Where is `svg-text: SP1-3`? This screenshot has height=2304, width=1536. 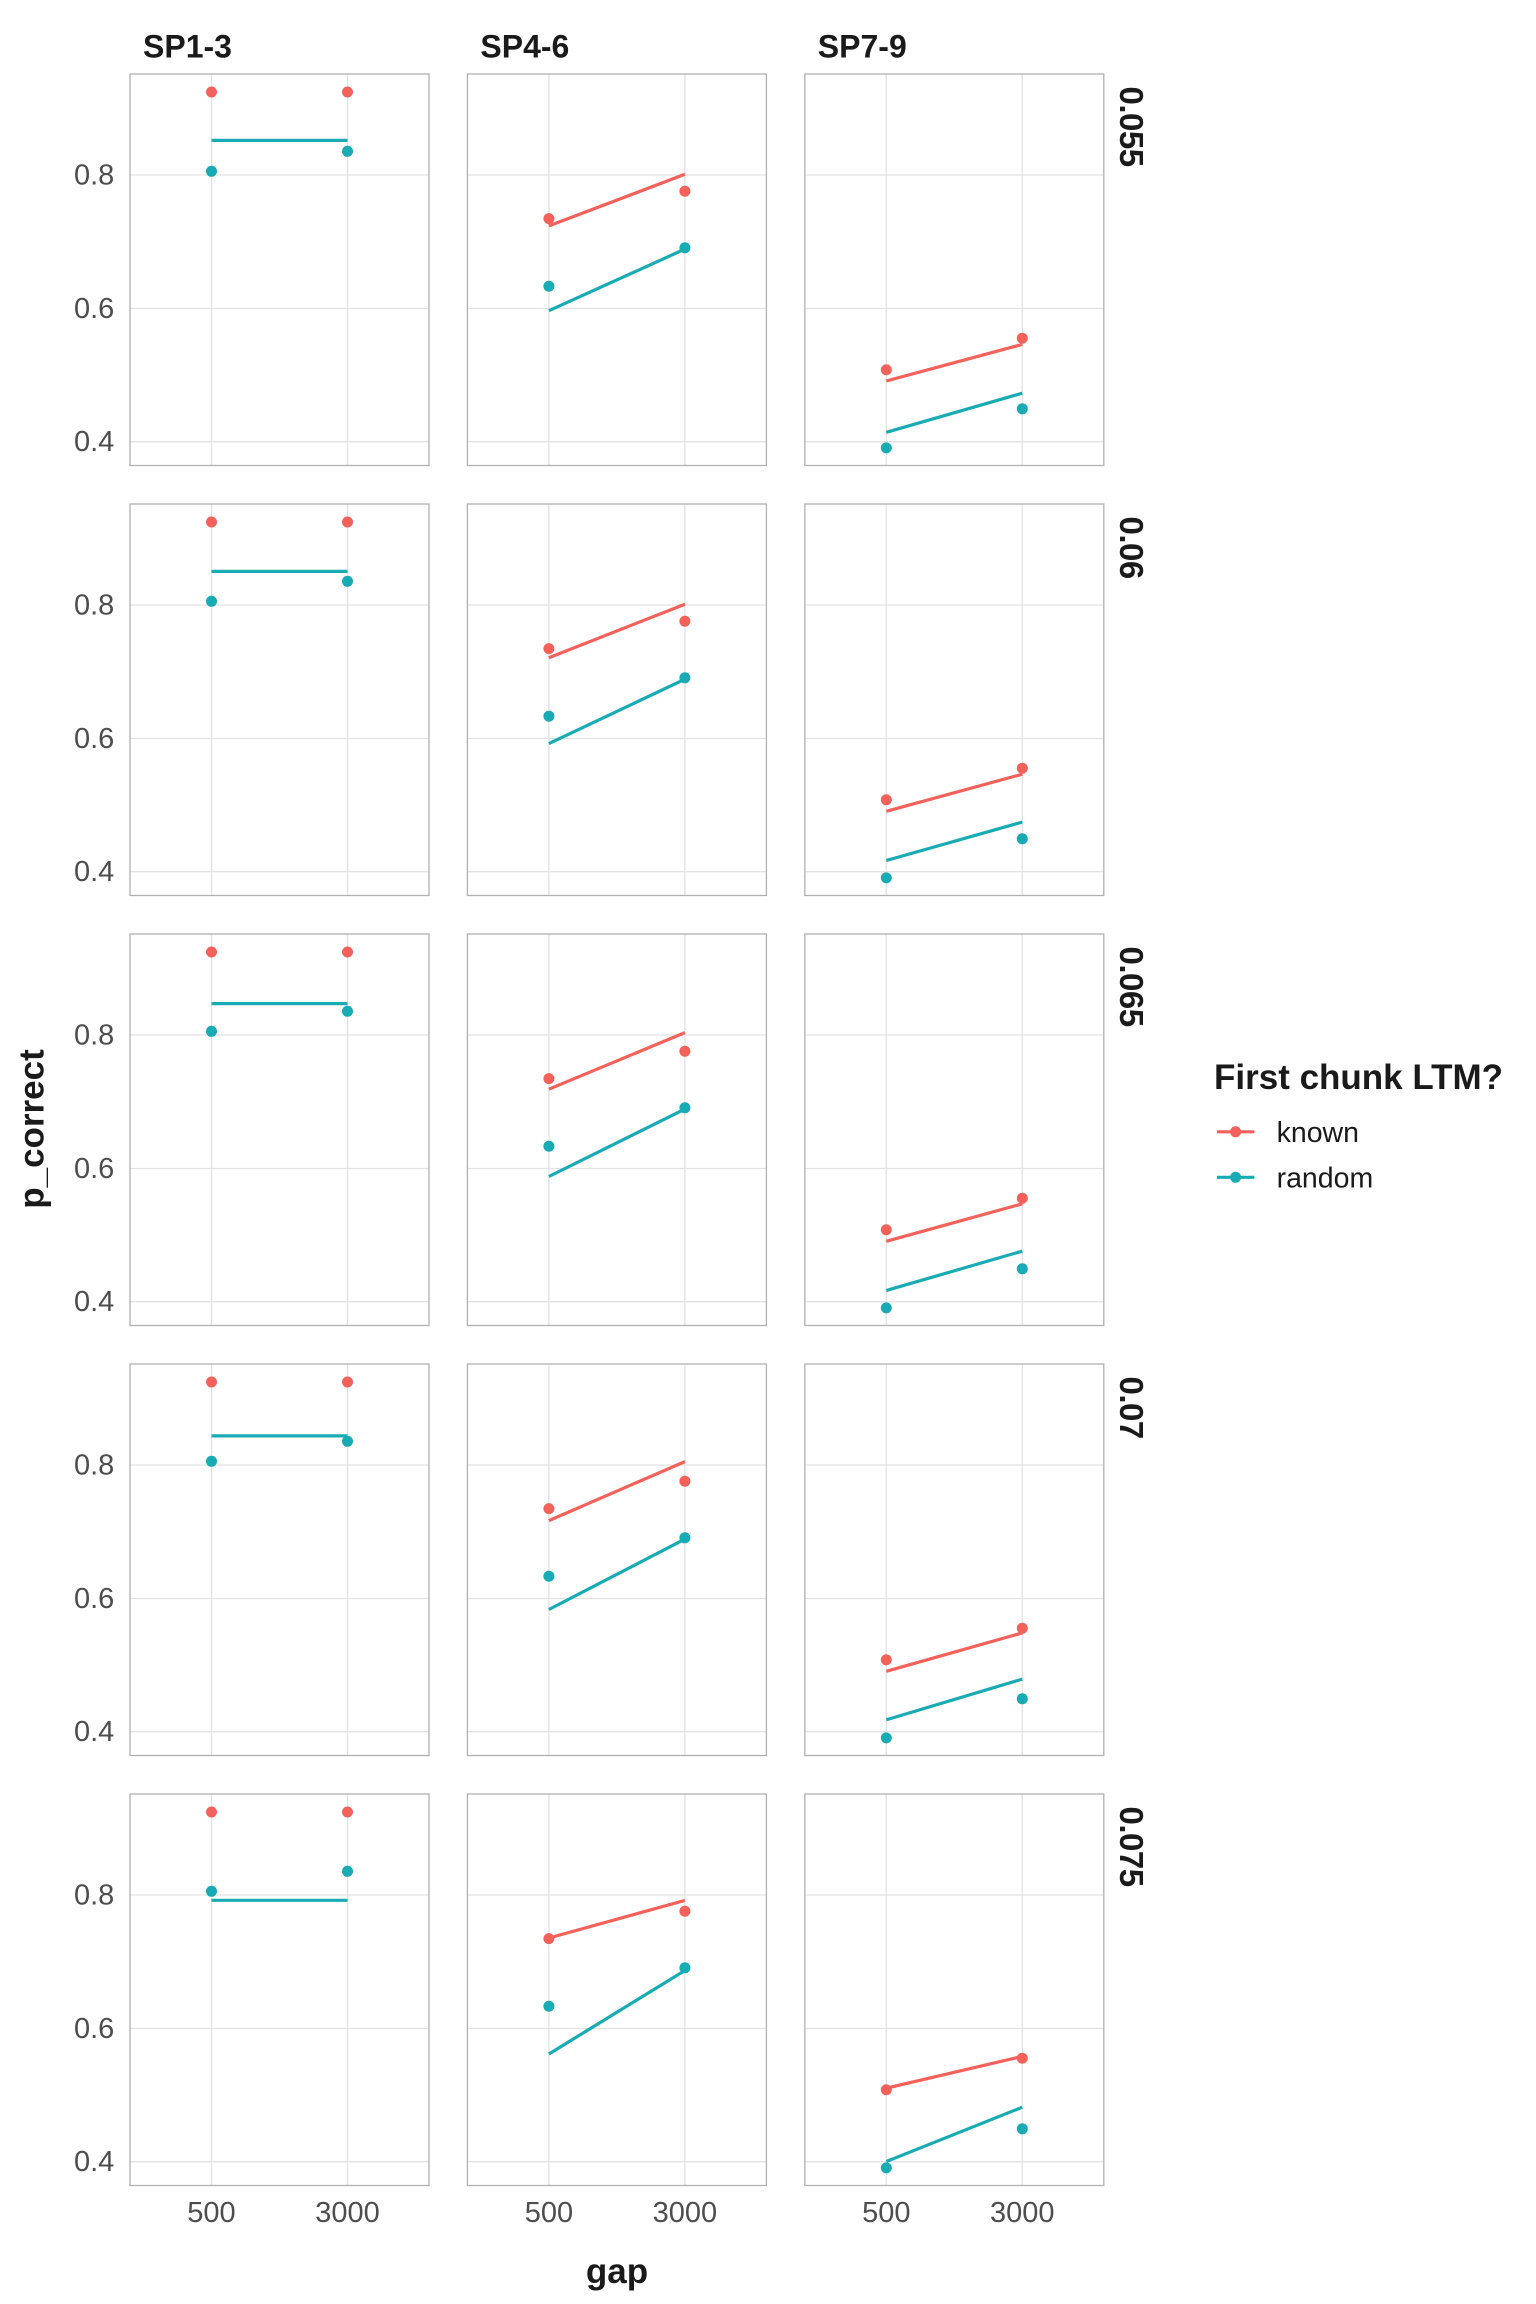
svg-text: SP1-3 is located at coordinates (187, 47).